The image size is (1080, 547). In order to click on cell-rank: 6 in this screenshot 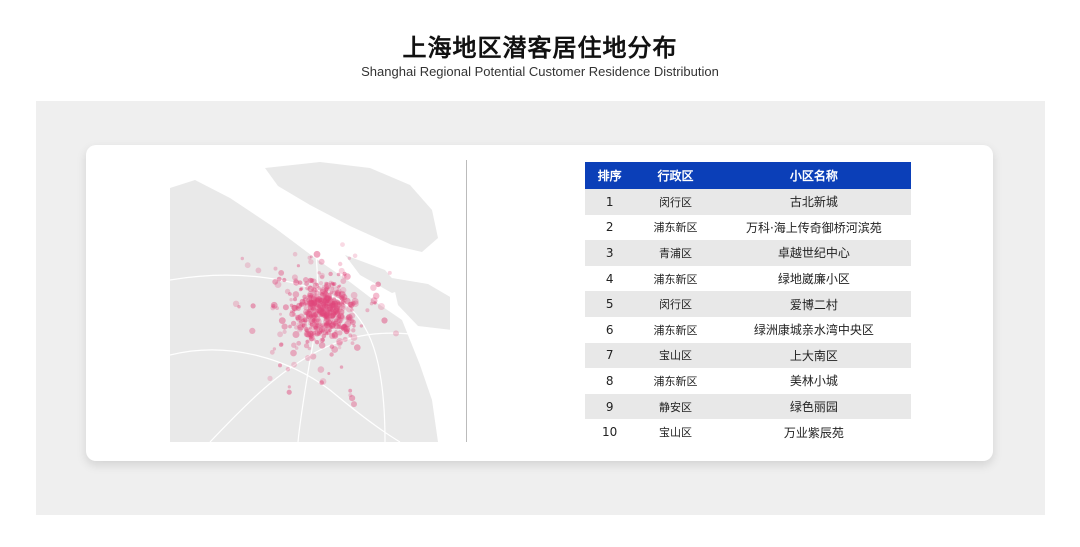, I will do `click(609, 329)`.